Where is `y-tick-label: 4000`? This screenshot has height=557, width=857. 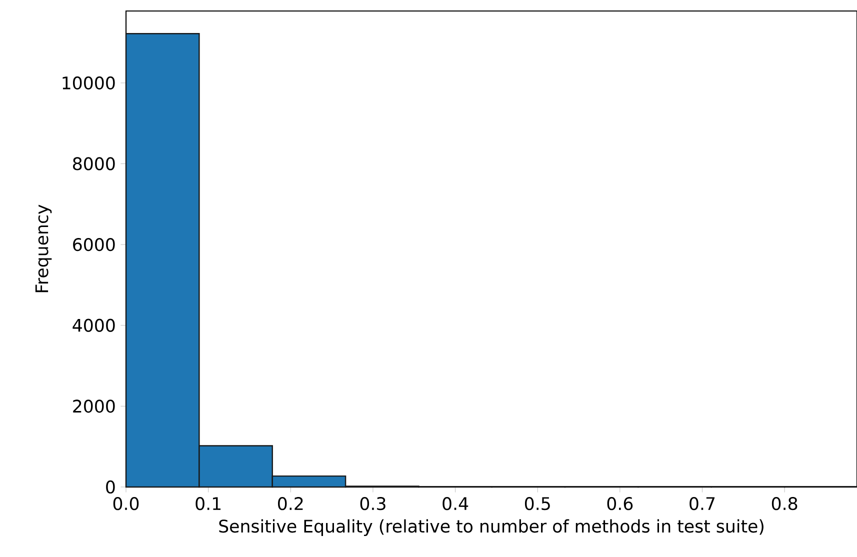 y-tick-label: 4000 is located at coordinates (93, 325).